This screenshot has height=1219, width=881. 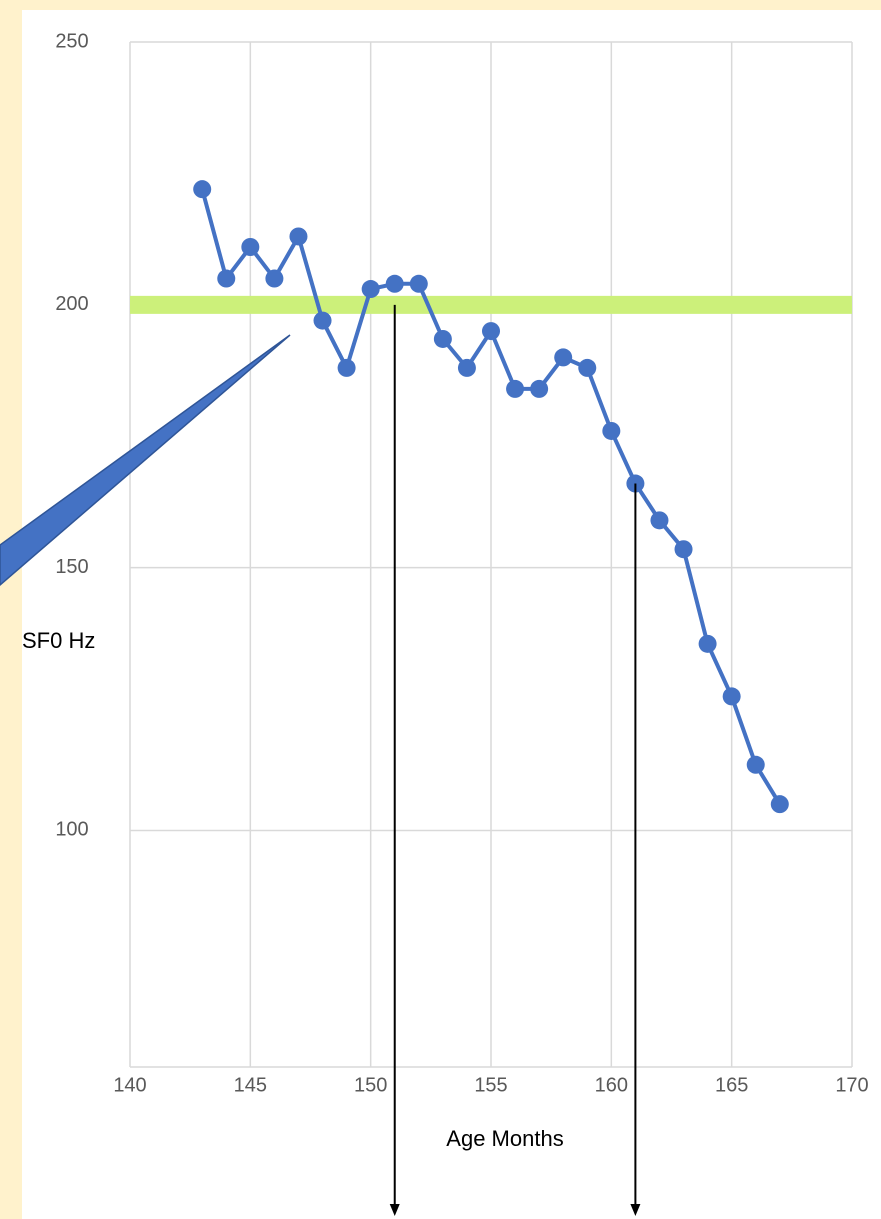 What do you see at coordinates (145, 460) in the screenshot?
I see `callout` at bounding box center [145, 460].